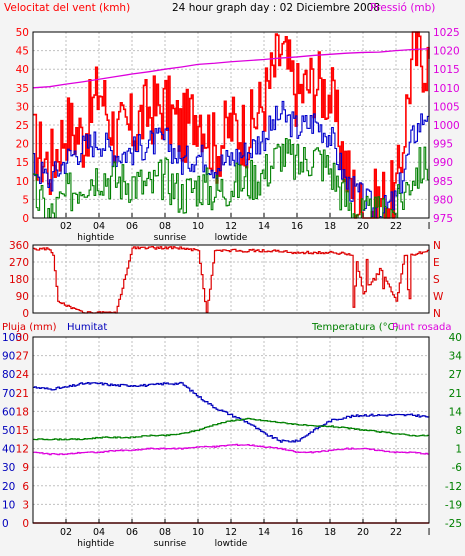  I want to click on p3-humidity-tick-label: 40, so click(8, 450).